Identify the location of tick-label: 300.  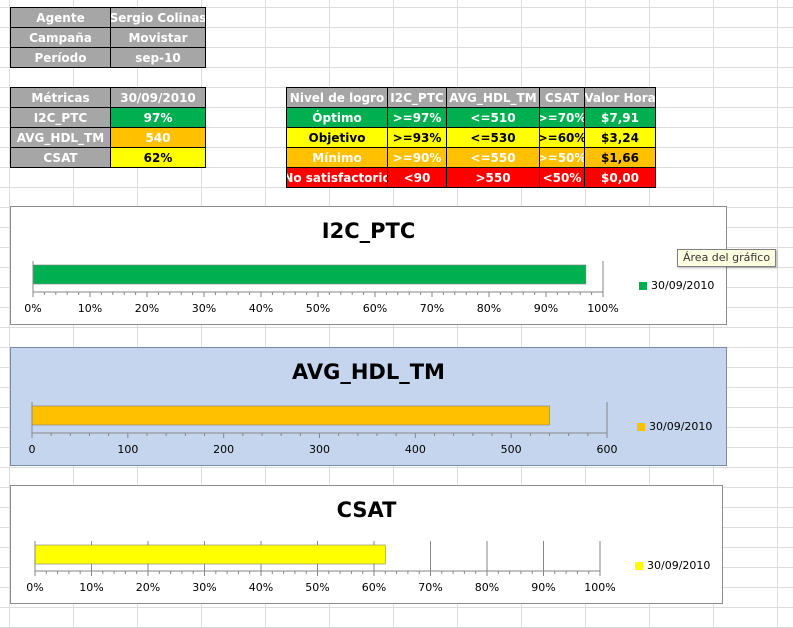
(319, 449).